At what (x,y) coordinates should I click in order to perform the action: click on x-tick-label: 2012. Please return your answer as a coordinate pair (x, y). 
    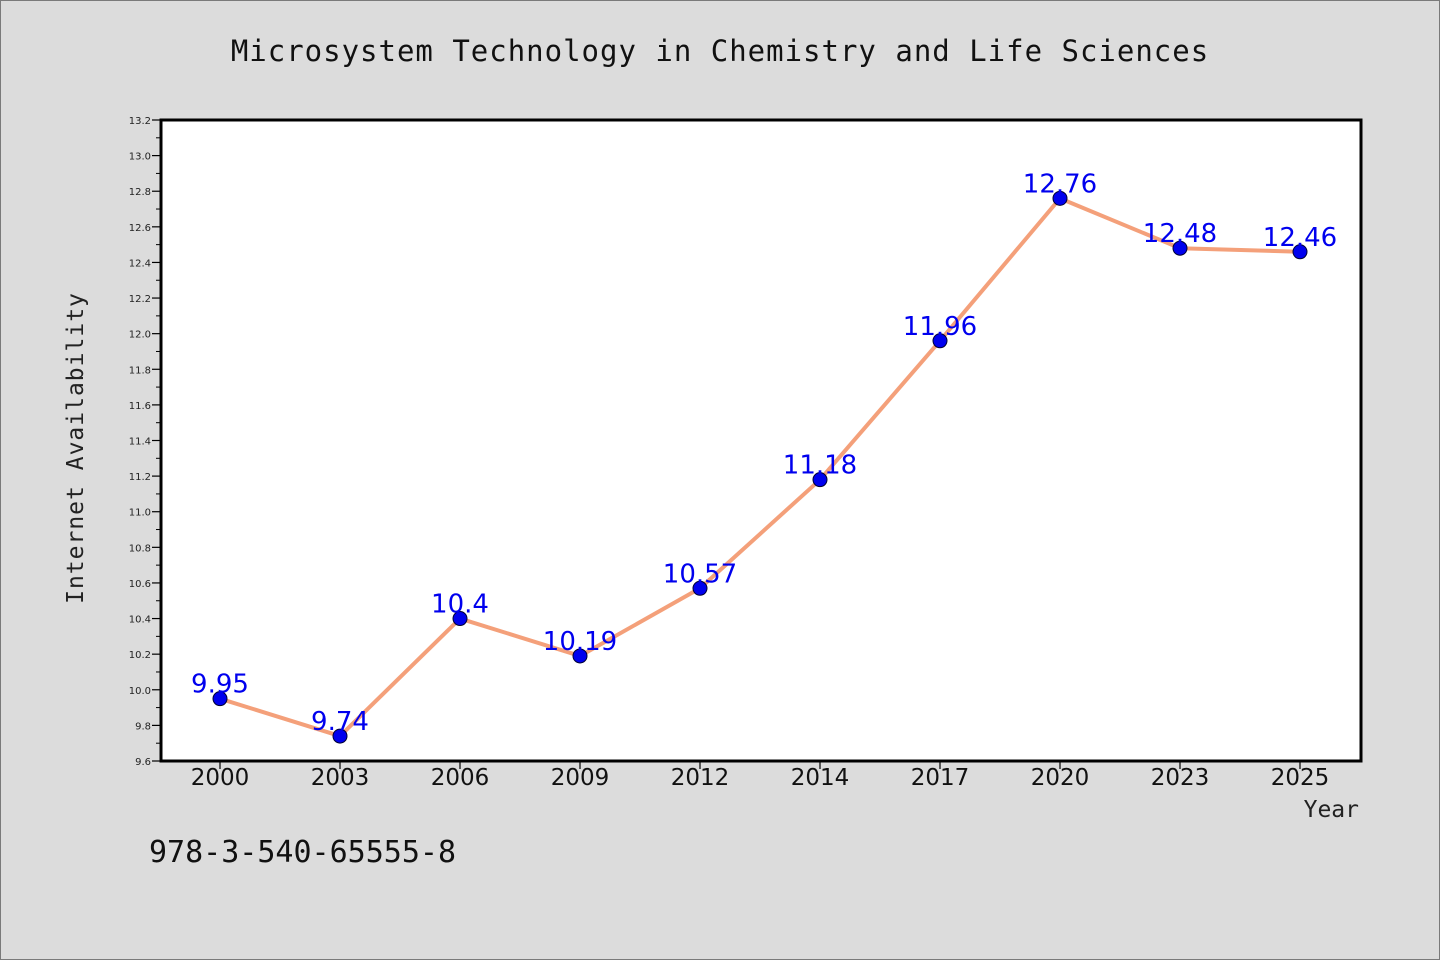
    Looking at the image, I should click on (700, 778).